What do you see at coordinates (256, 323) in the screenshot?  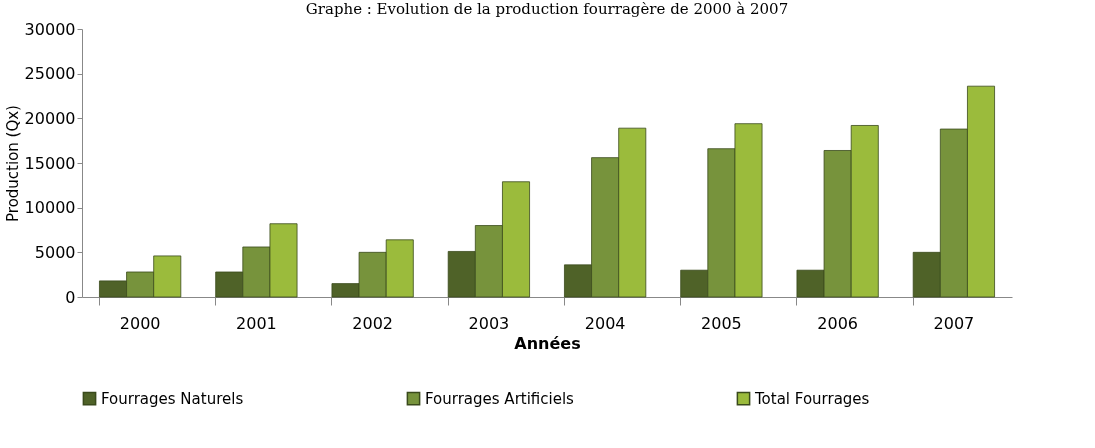 I see `x-tick-label: 2001` at bounding box center [256, 323].